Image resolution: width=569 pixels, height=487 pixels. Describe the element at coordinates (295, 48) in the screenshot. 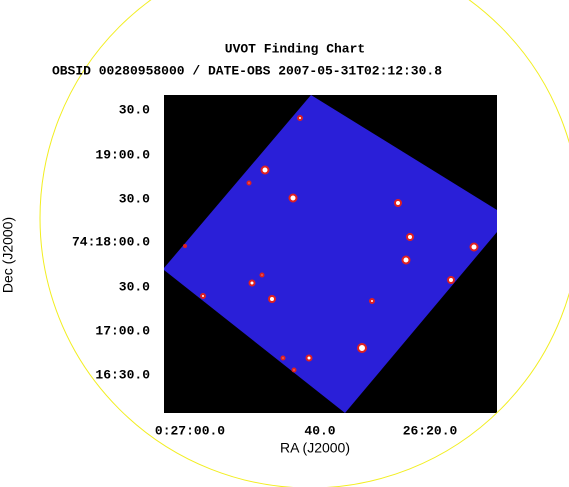

I see `title: UVOT Finding Chart` at that location.